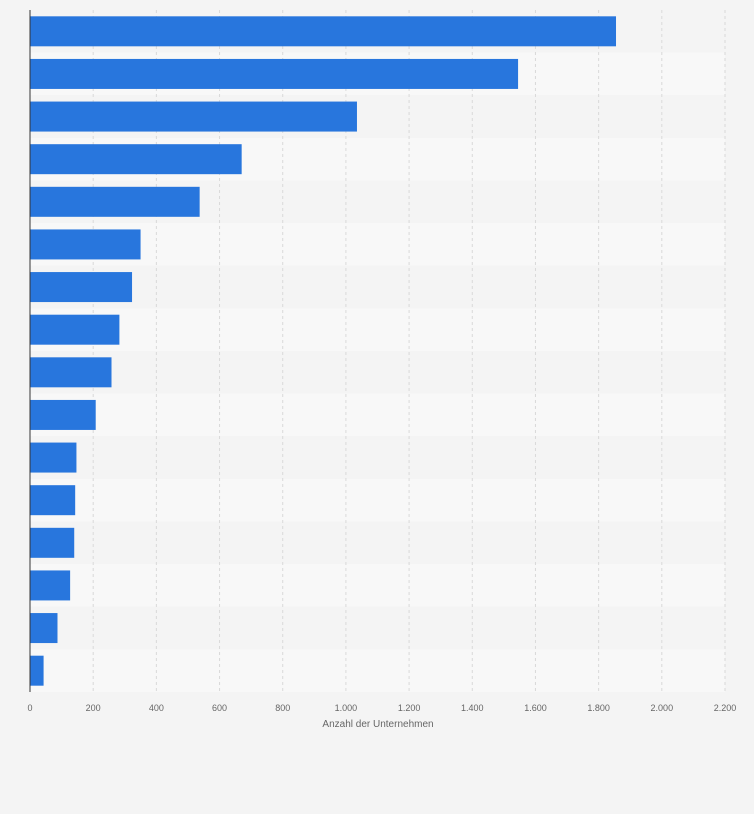 Image resolution: width=754 pixels, height=814 pixels. I want to click on x-tick-label: 2.200, so click(725, 708).